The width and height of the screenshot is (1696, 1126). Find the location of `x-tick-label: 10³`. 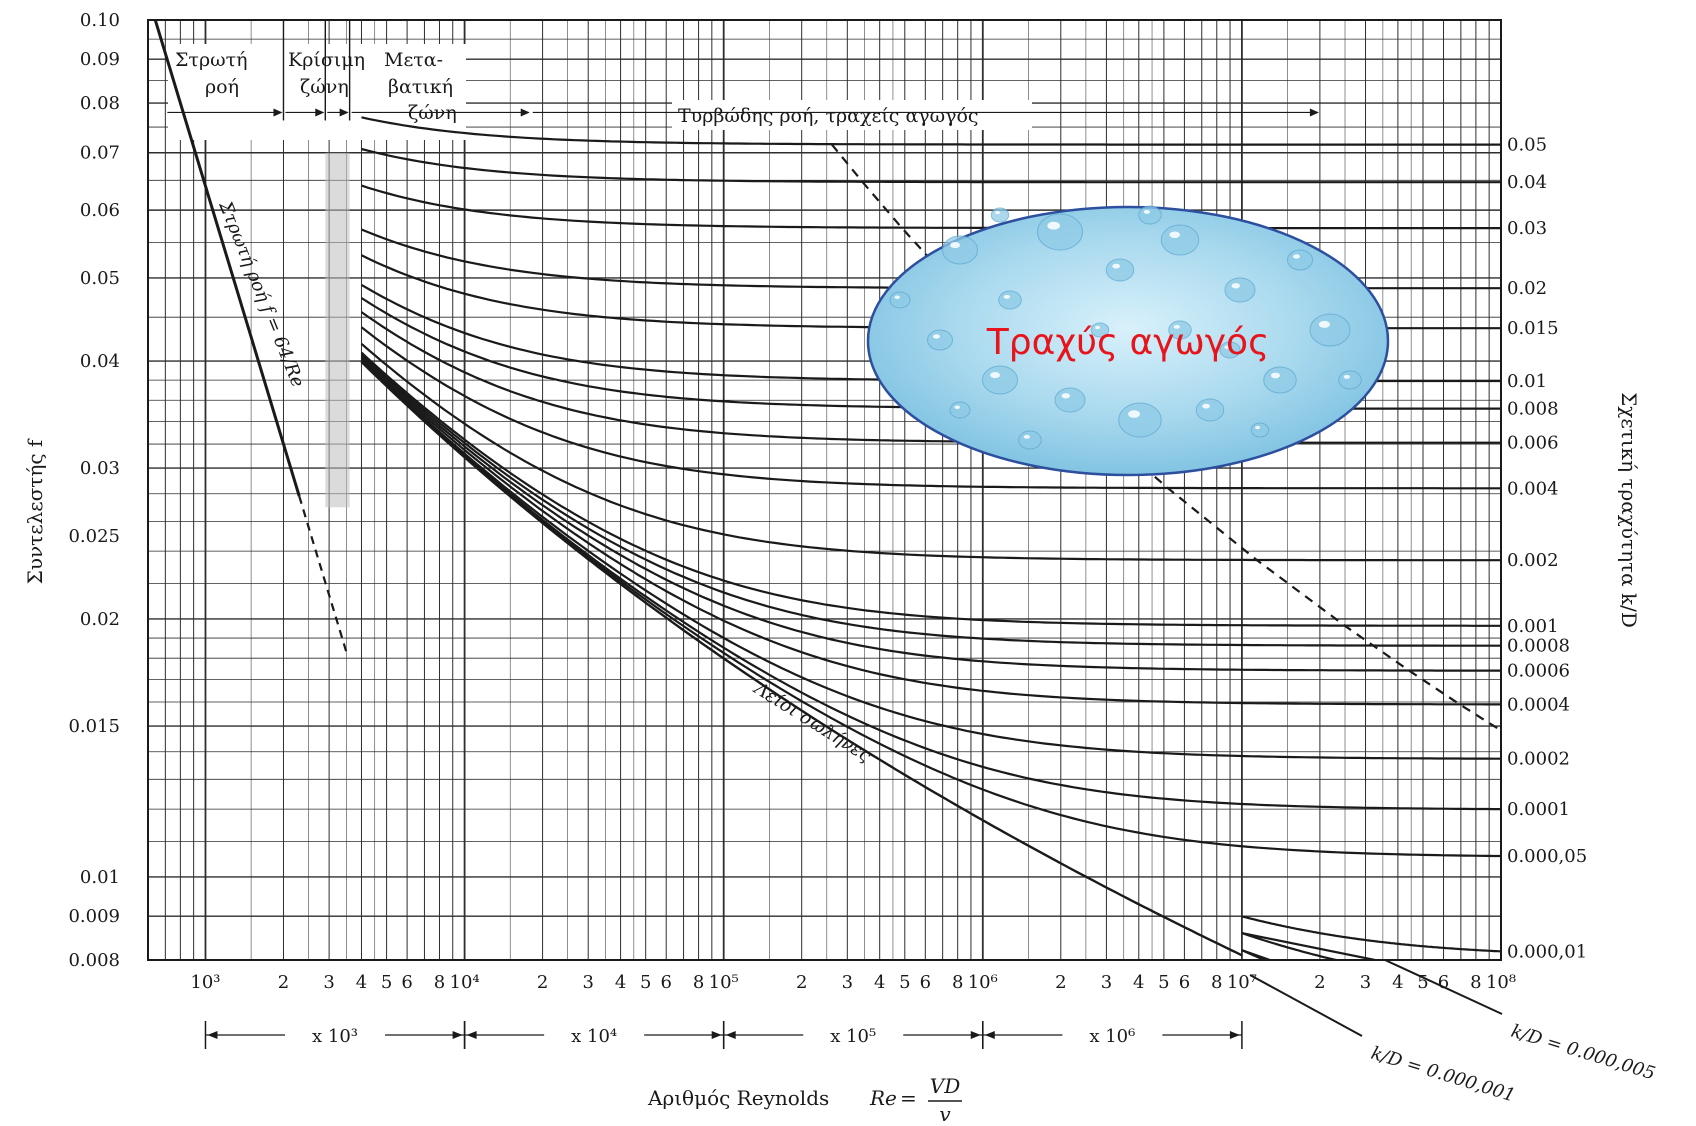

x-tick-label: 10³ is located at coordinates (205, 982).